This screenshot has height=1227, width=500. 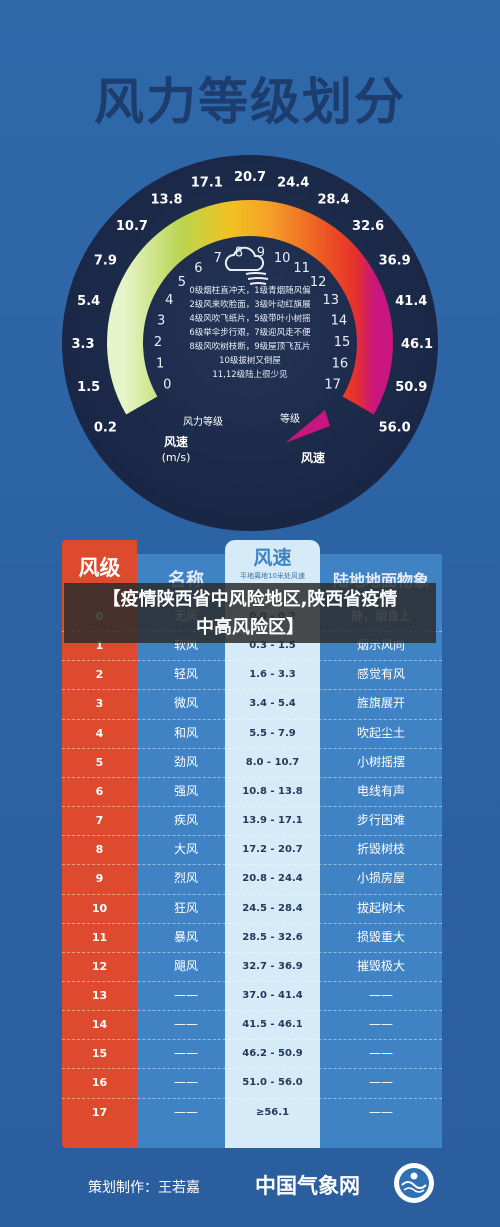 I want to click on level-tick-label: 11, so click(x=301, y=268).